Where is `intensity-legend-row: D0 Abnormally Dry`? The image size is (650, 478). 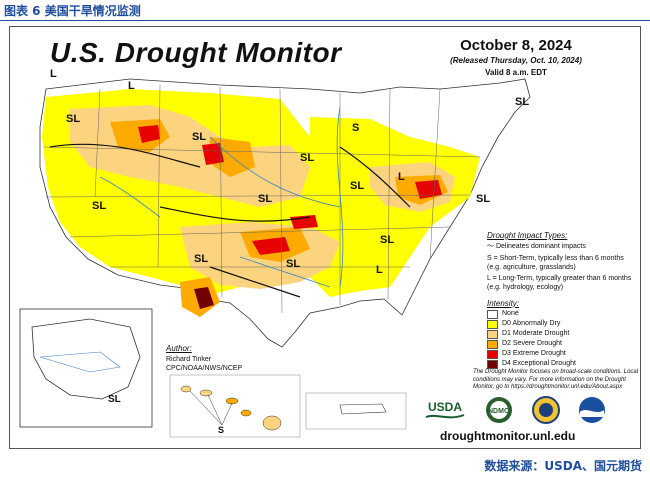 intensity-legend-row: D0 Abnormally Dry is located at coordinates (562, 325).